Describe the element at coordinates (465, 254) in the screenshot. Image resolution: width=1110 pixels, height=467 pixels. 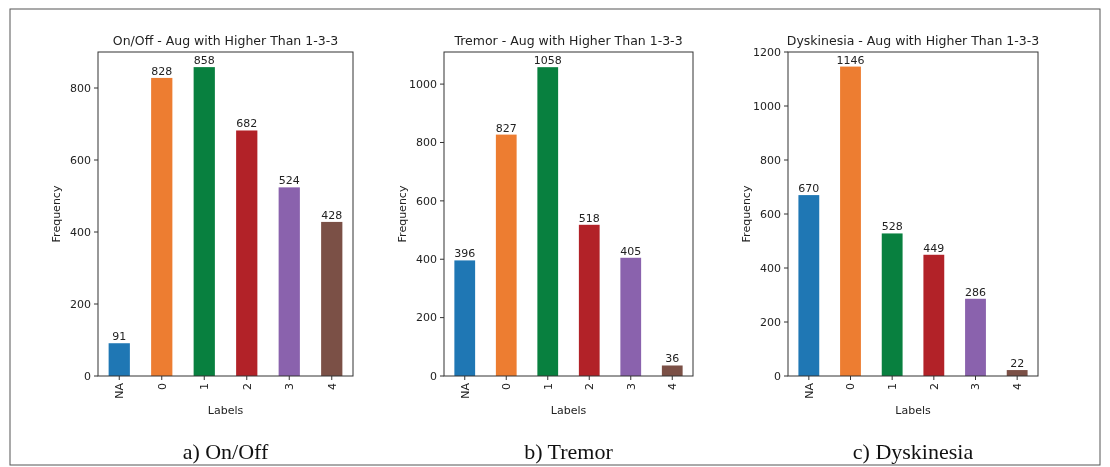
I see `data-label: 396` at that location.